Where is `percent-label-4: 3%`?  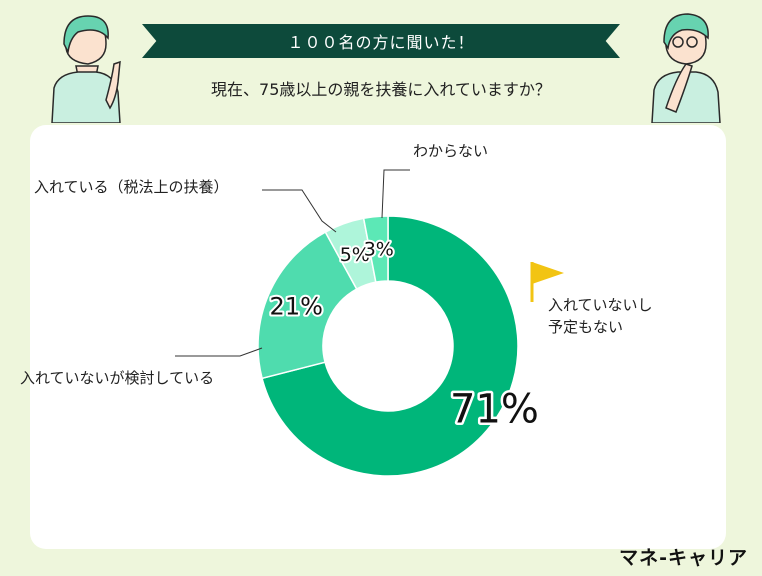
percent-label-4: 3% is located at coordinates (379, 249).